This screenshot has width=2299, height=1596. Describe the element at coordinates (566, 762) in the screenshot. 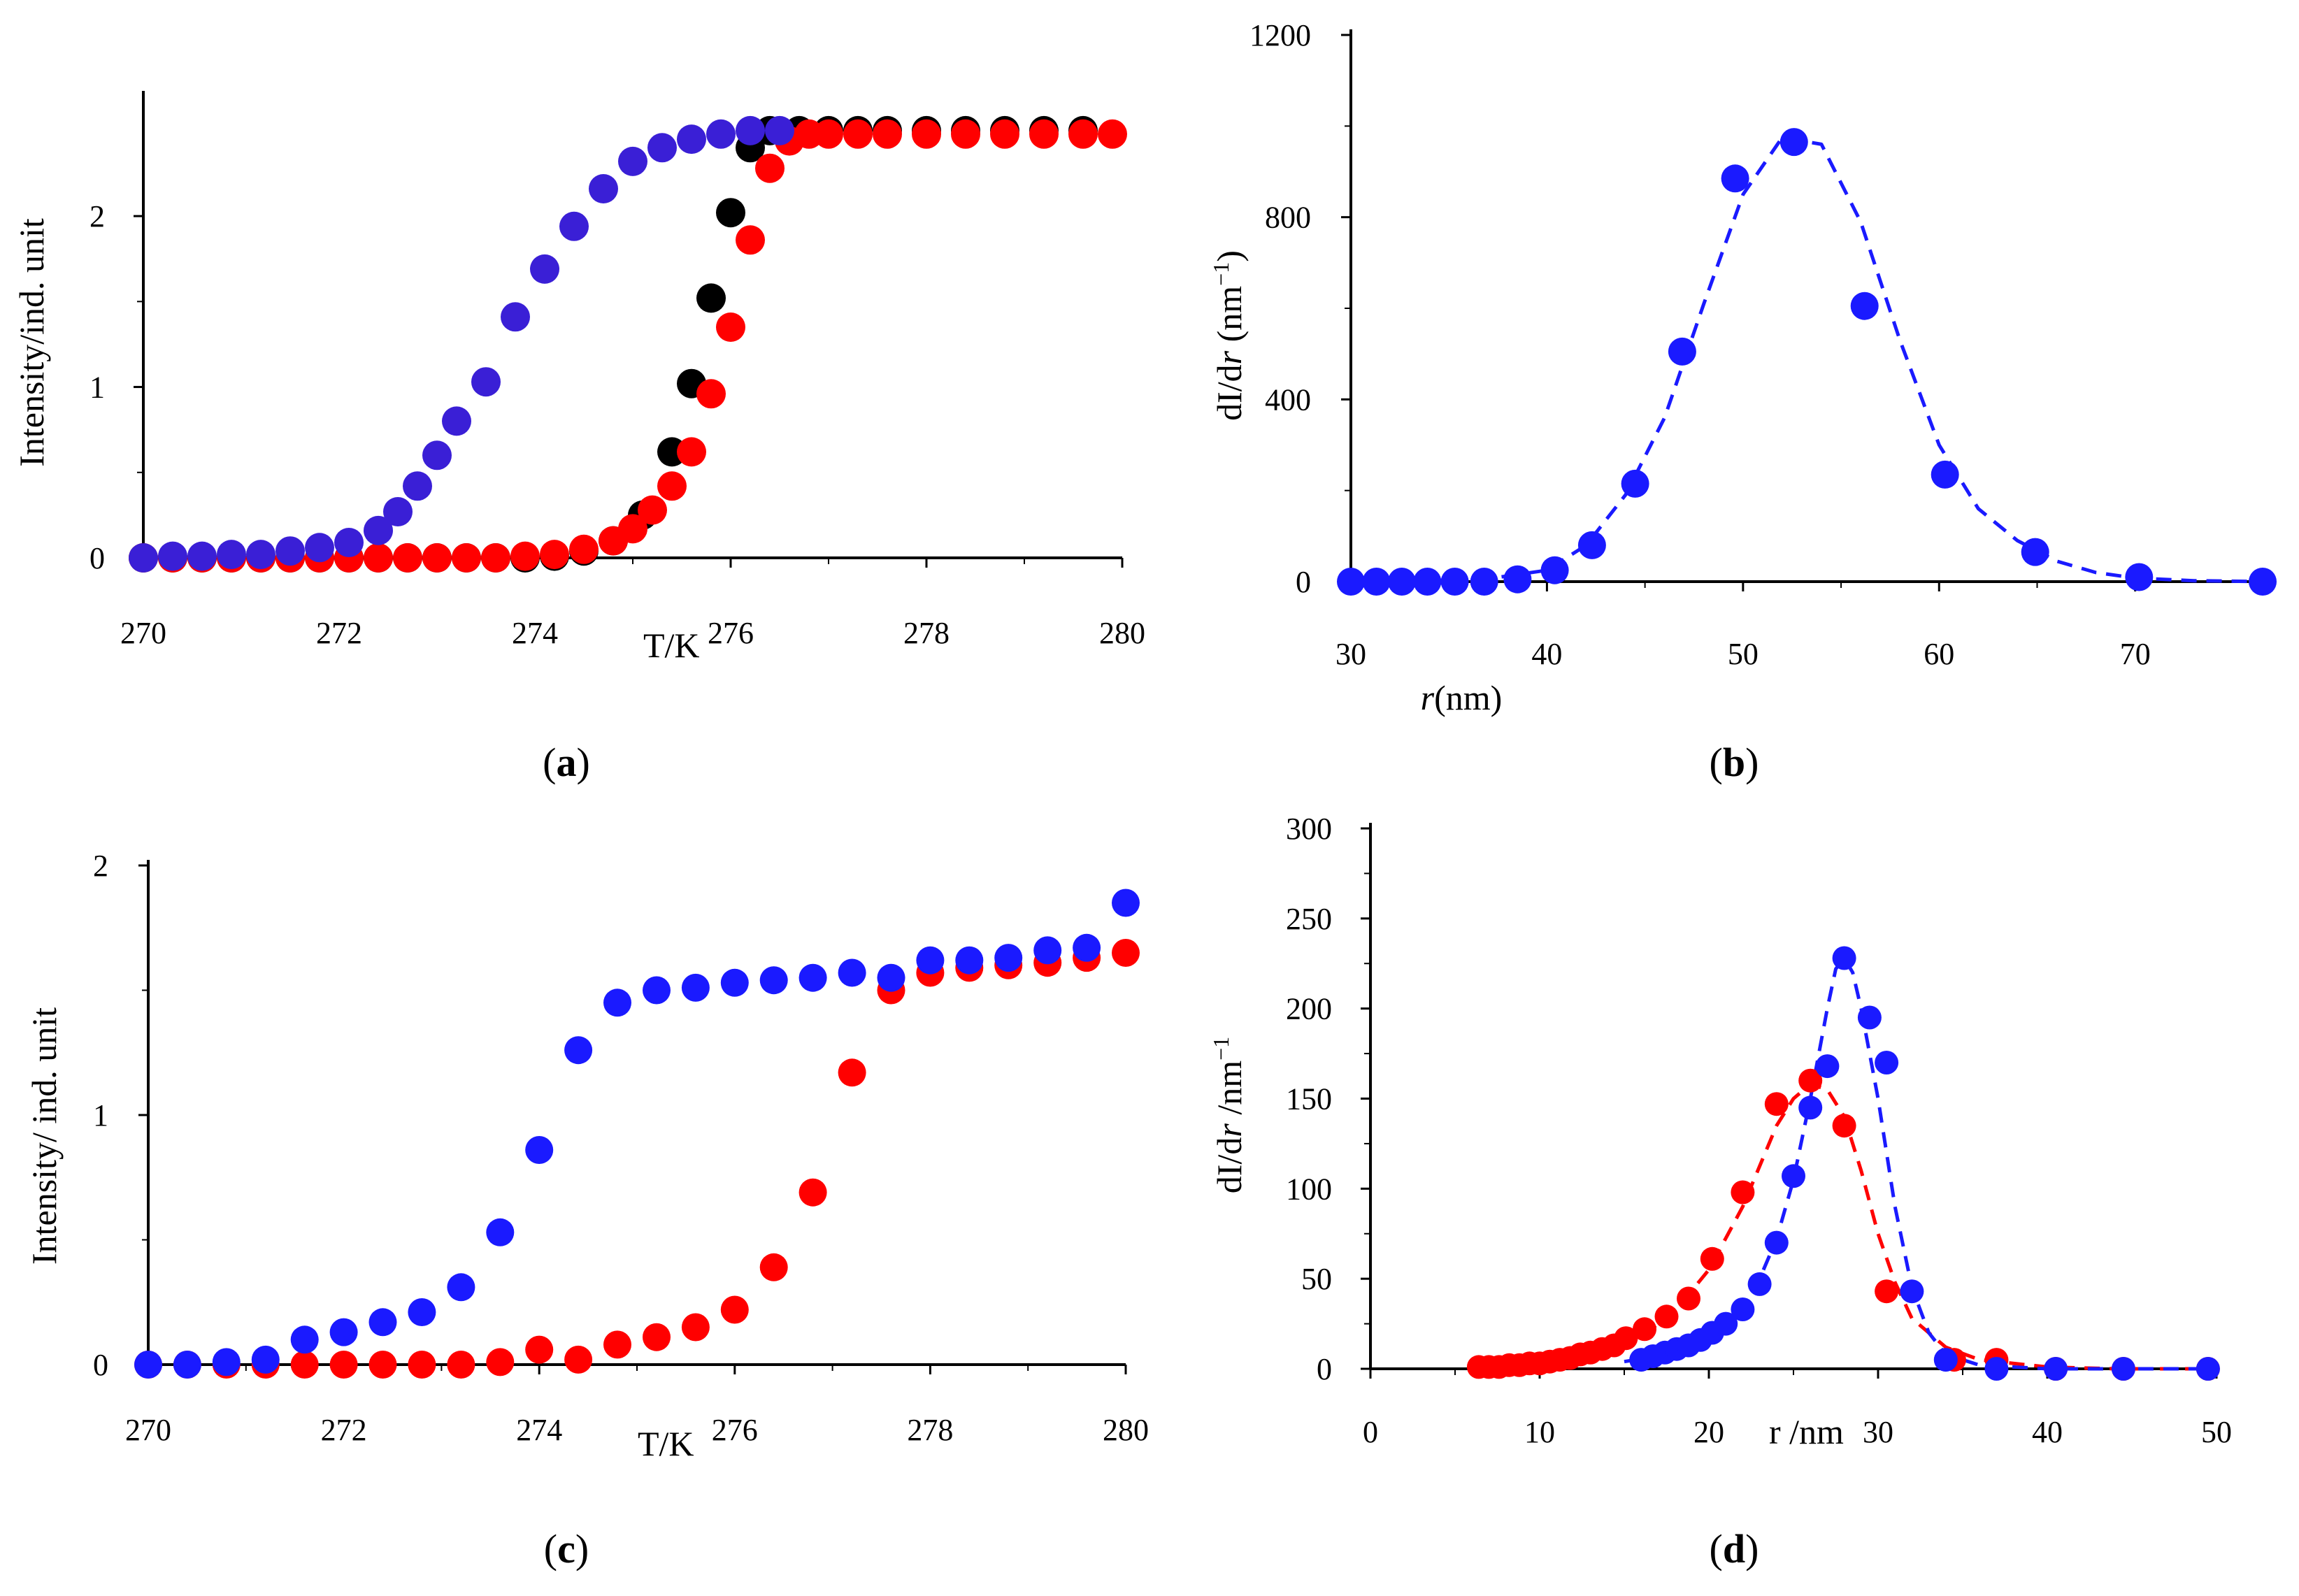

I see `panel-label: (a)` at that location.